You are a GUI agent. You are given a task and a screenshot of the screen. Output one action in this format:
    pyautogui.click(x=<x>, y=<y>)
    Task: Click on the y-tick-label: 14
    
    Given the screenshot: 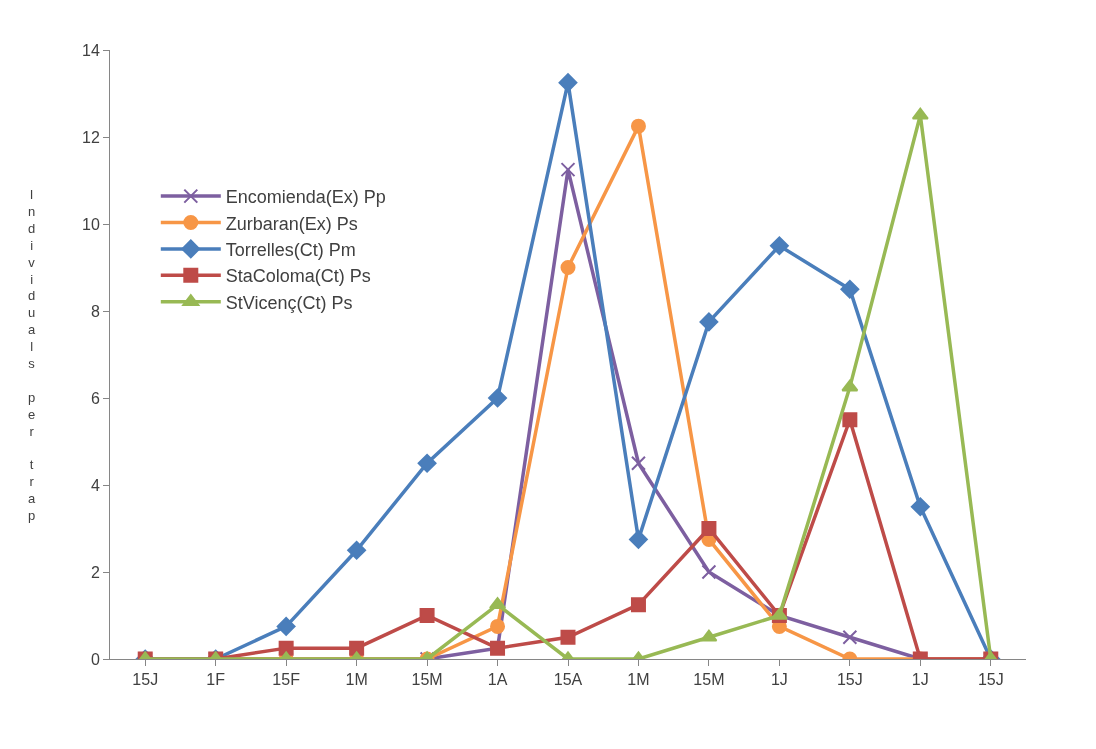 What is the action you would take?
    pyautogui.click(x=91, y=50)
    